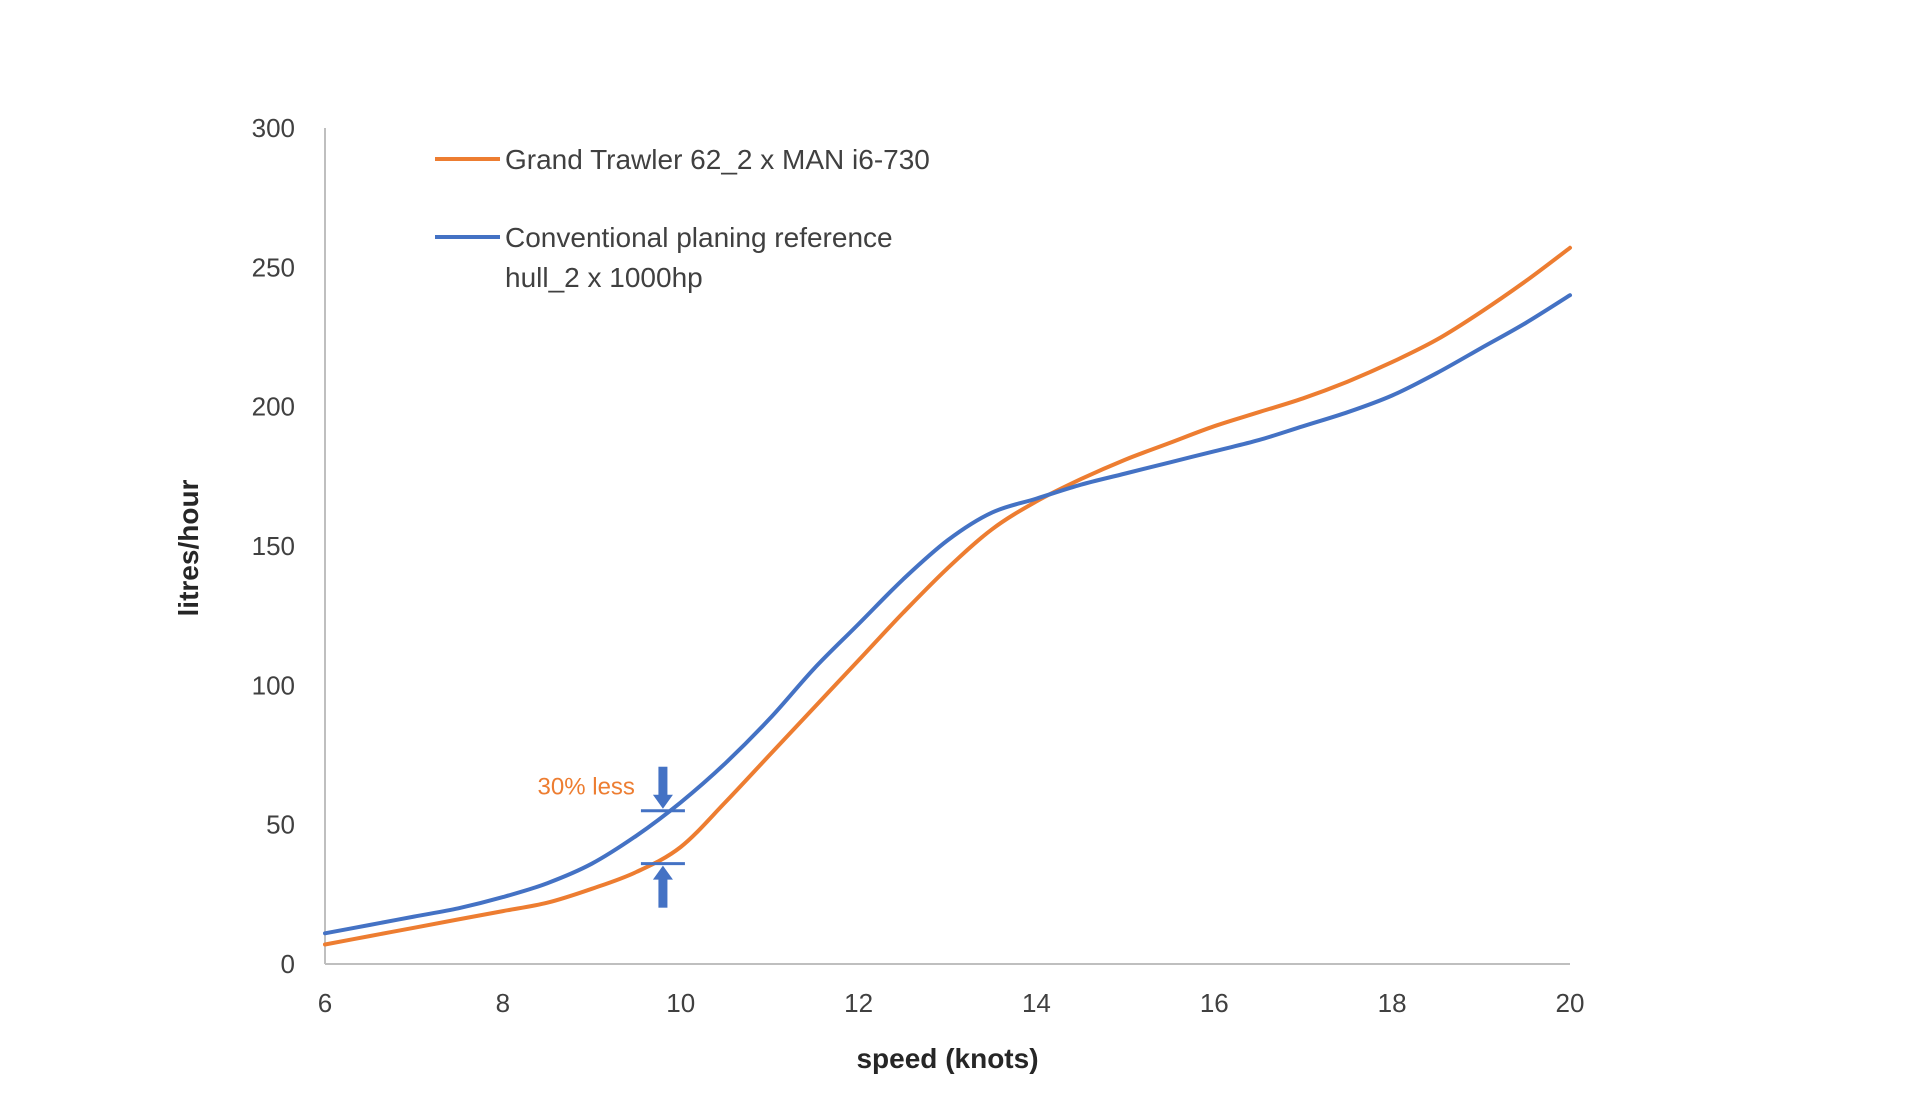 This screenshot has height=1103, width=1920. I want to click on down-arrow-shaft, so click(663, 781).